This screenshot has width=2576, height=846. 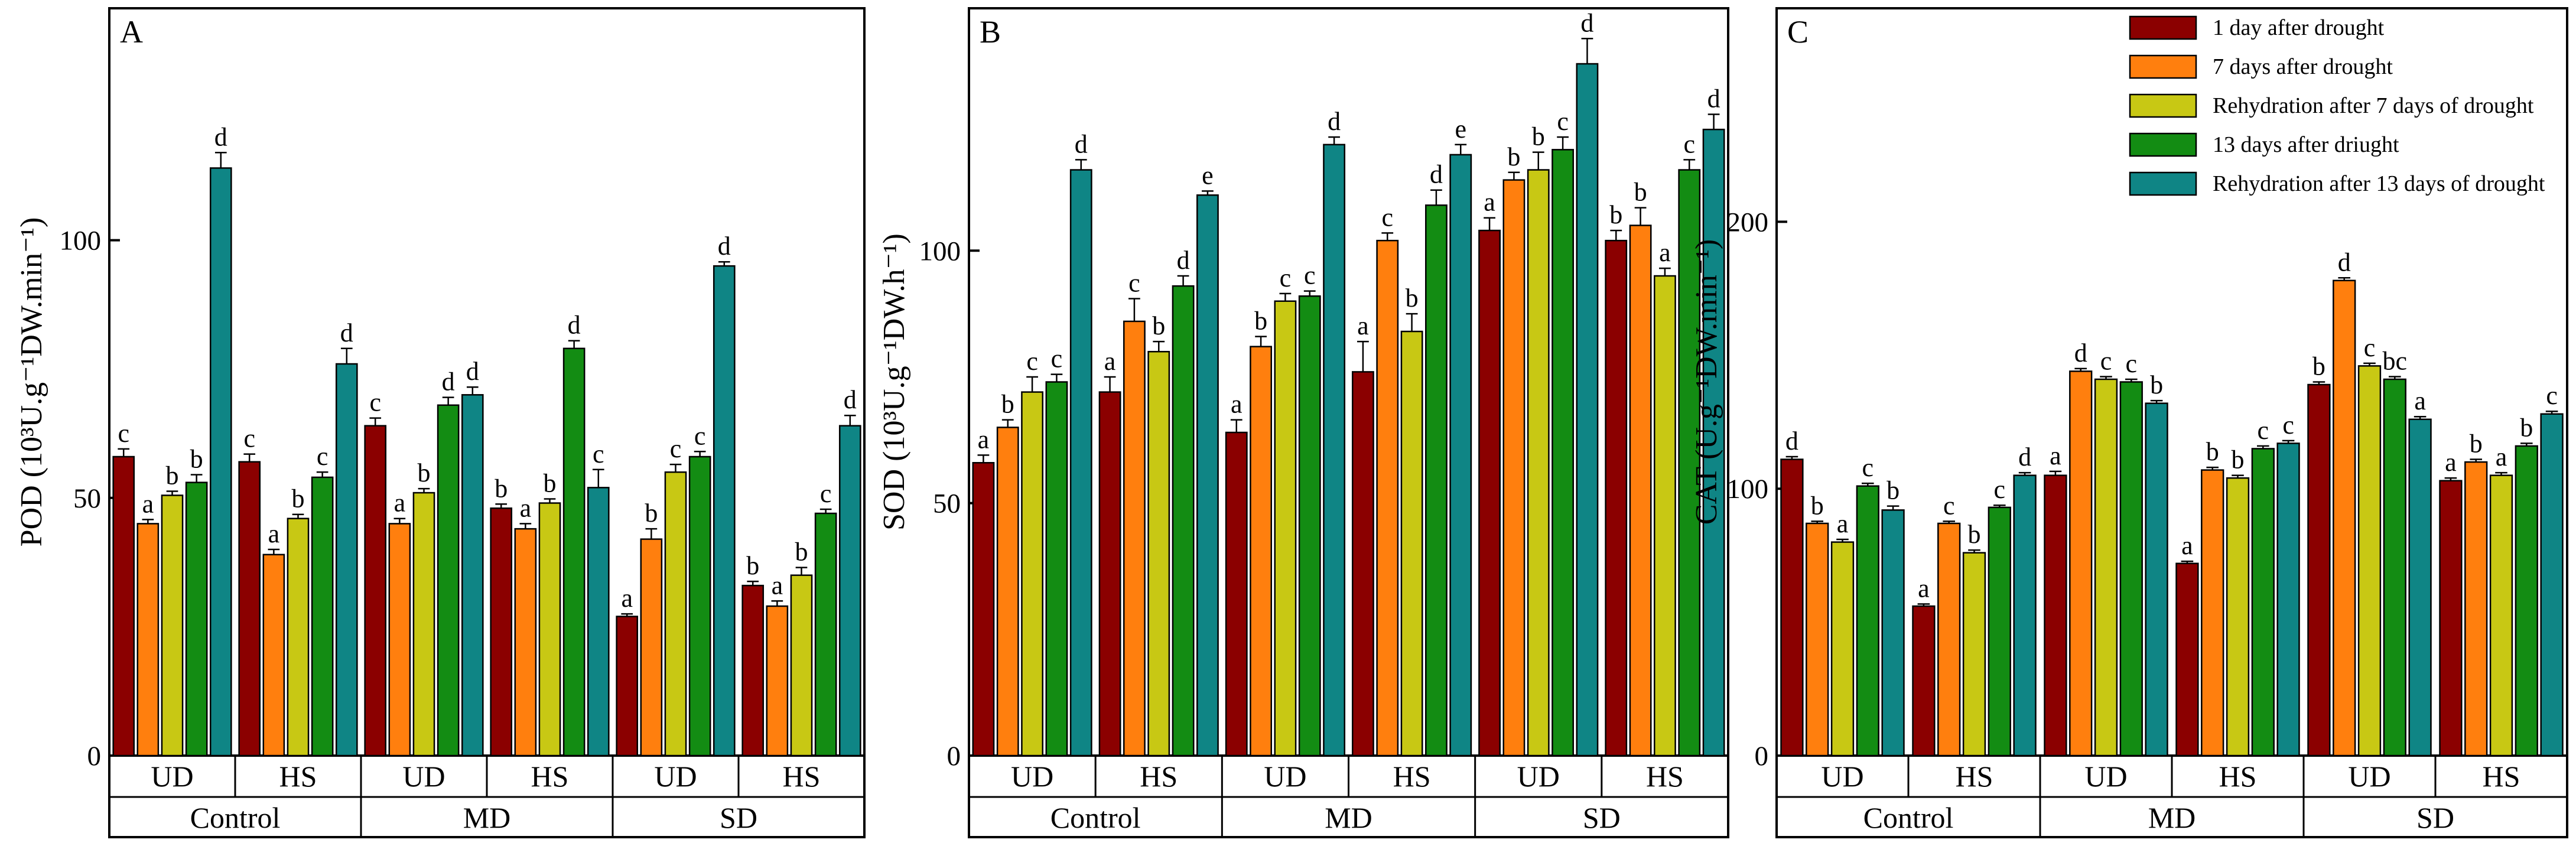 What do you see at coordinates (990, 32) in the screenshot?
I see `panel-letter: B` at bounding box center [990, 32].